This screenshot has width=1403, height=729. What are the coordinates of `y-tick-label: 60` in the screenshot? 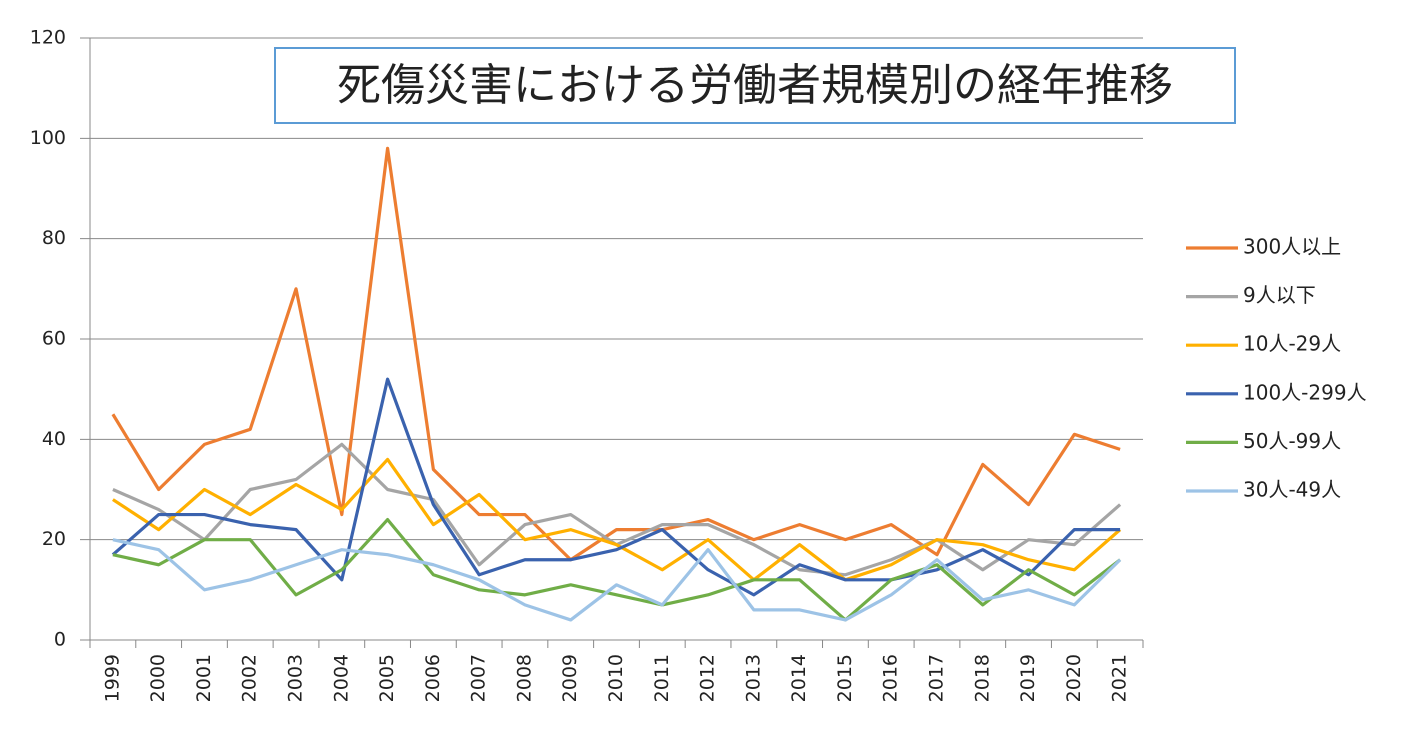 It's located at (54, 339).